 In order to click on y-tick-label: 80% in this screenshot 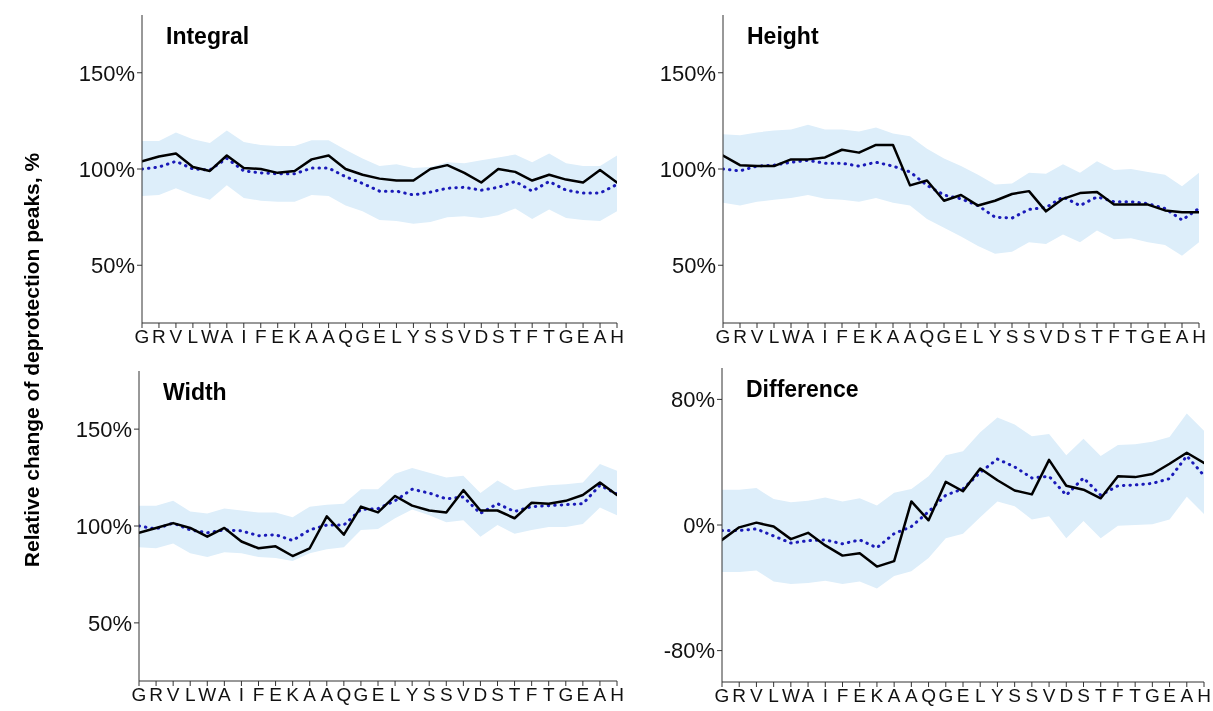, I will do `click(692, 400)`.